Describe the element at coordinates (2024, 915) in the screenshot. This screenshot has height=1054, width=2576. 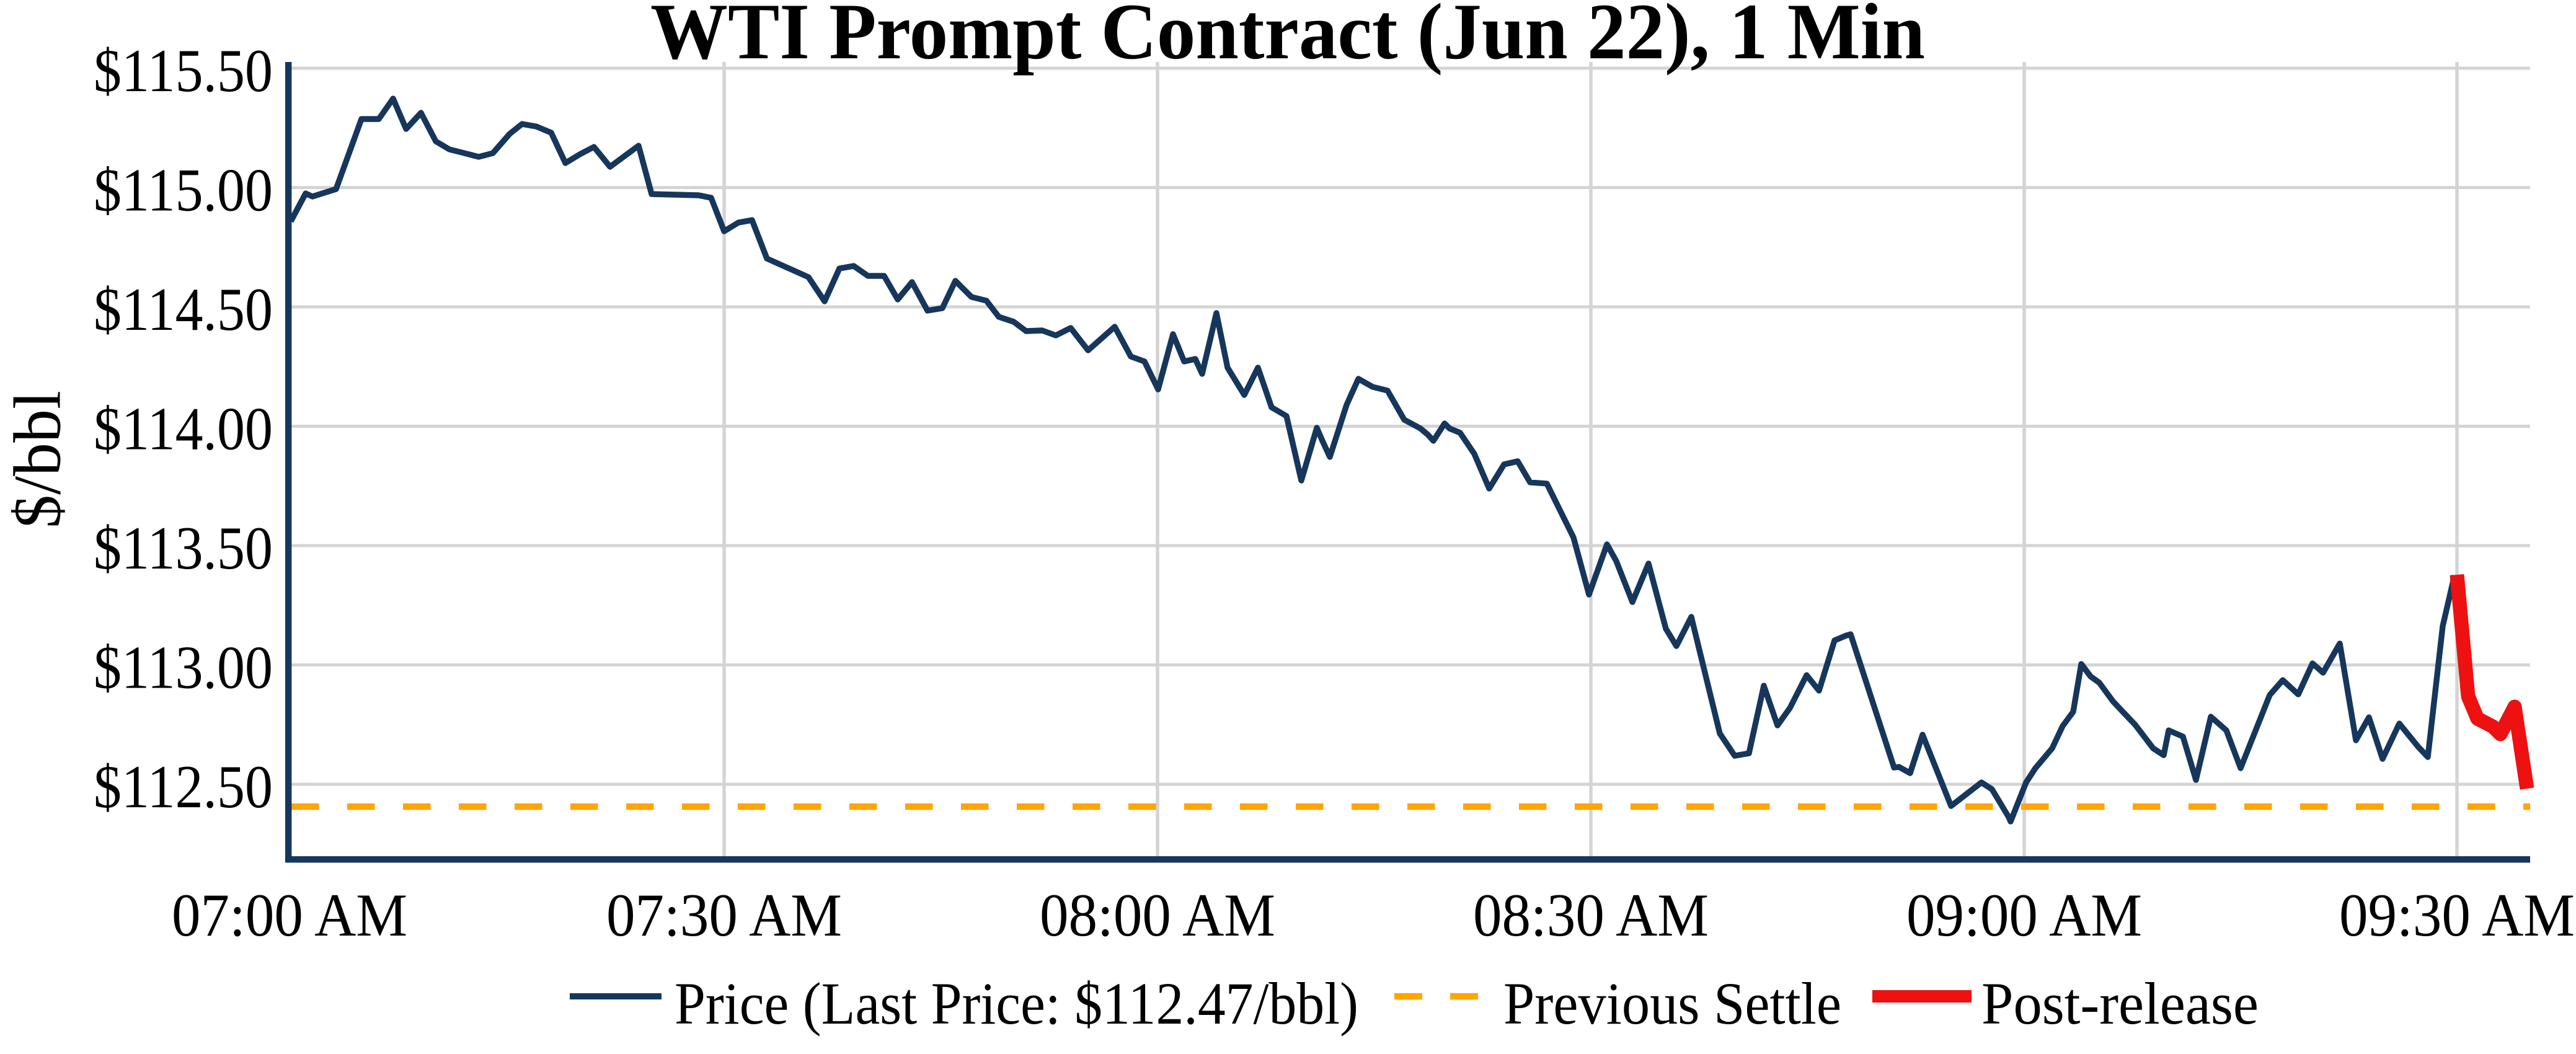
I see `svg-text: 09:00 AM` at that location.